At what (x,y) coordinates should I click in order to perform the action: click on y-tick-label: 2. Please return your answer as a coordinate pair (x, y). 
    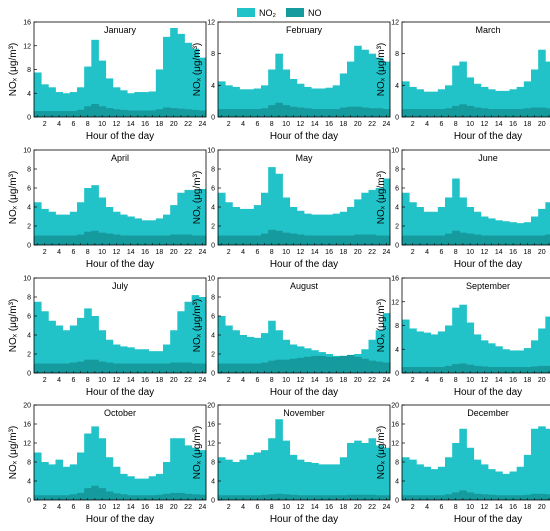
    Looking at the image, I should click on (213, 355).